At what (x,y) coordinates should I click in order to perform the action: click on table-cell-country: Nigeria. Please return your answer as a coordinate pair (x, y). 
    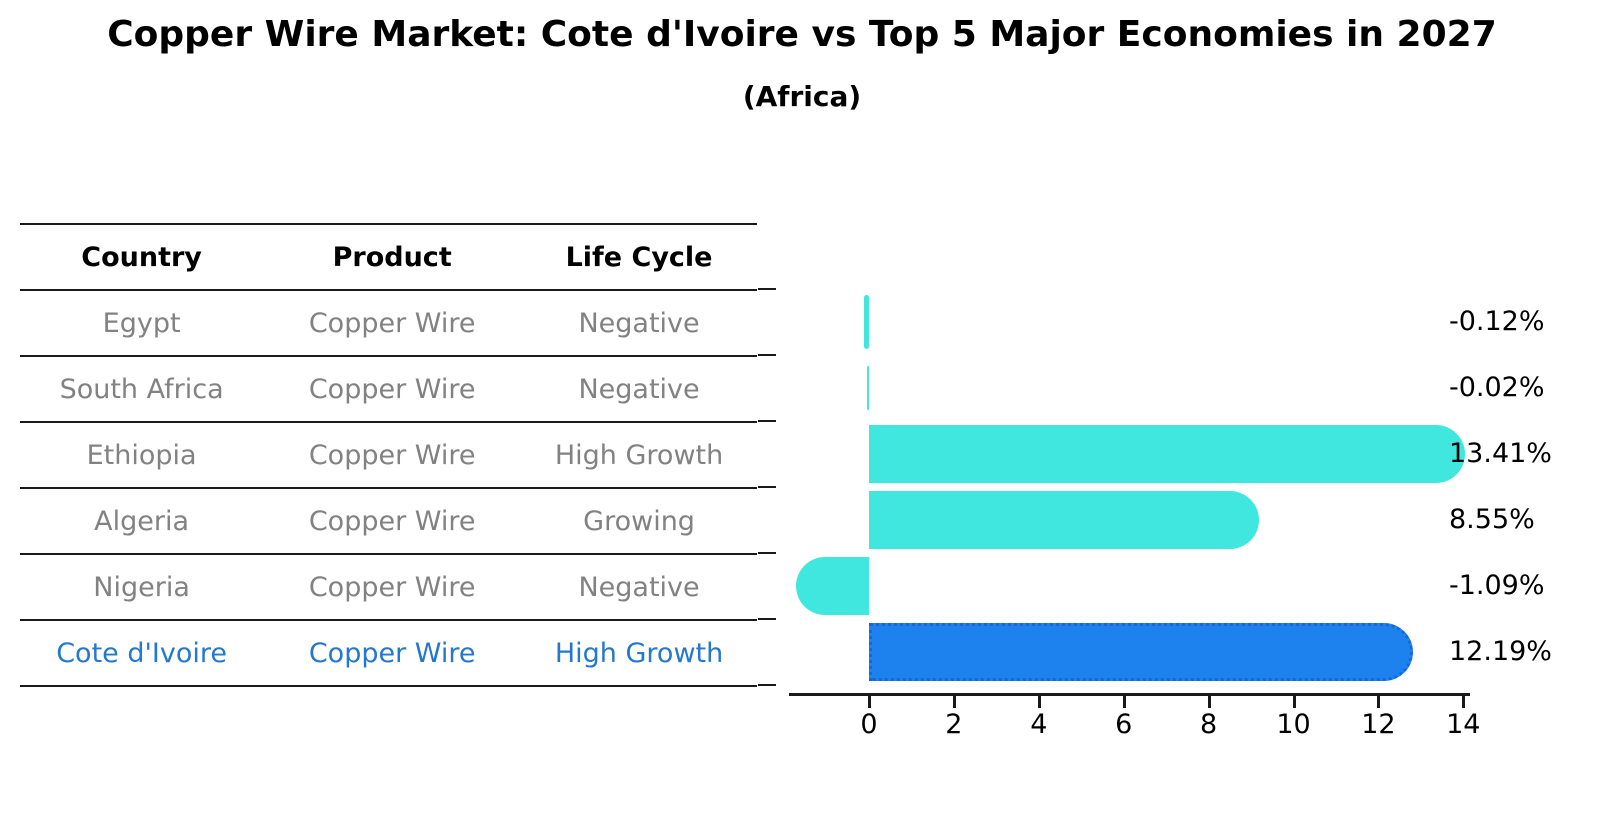
    Looking at the image, I should click on (141, 587).